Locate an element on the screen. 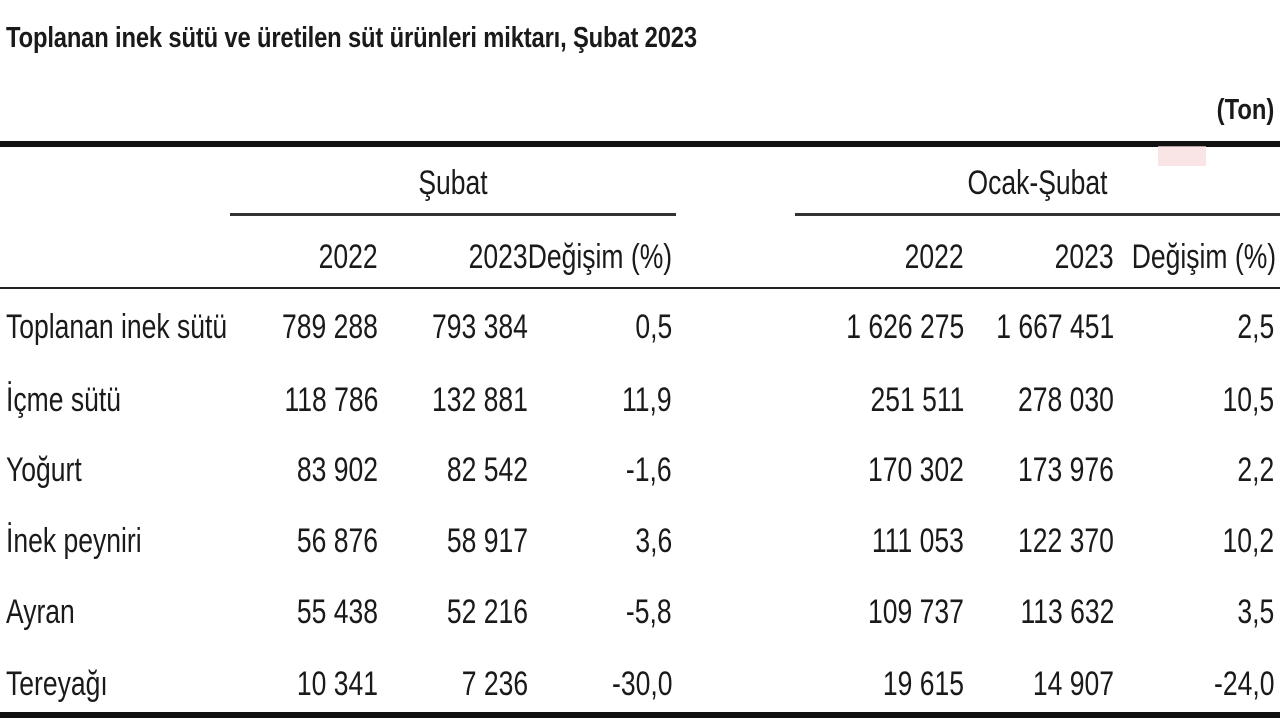 This screenshot has height=720, width=1280. row-label: Toplanan inek sütü is located at coordinates (117, 327).